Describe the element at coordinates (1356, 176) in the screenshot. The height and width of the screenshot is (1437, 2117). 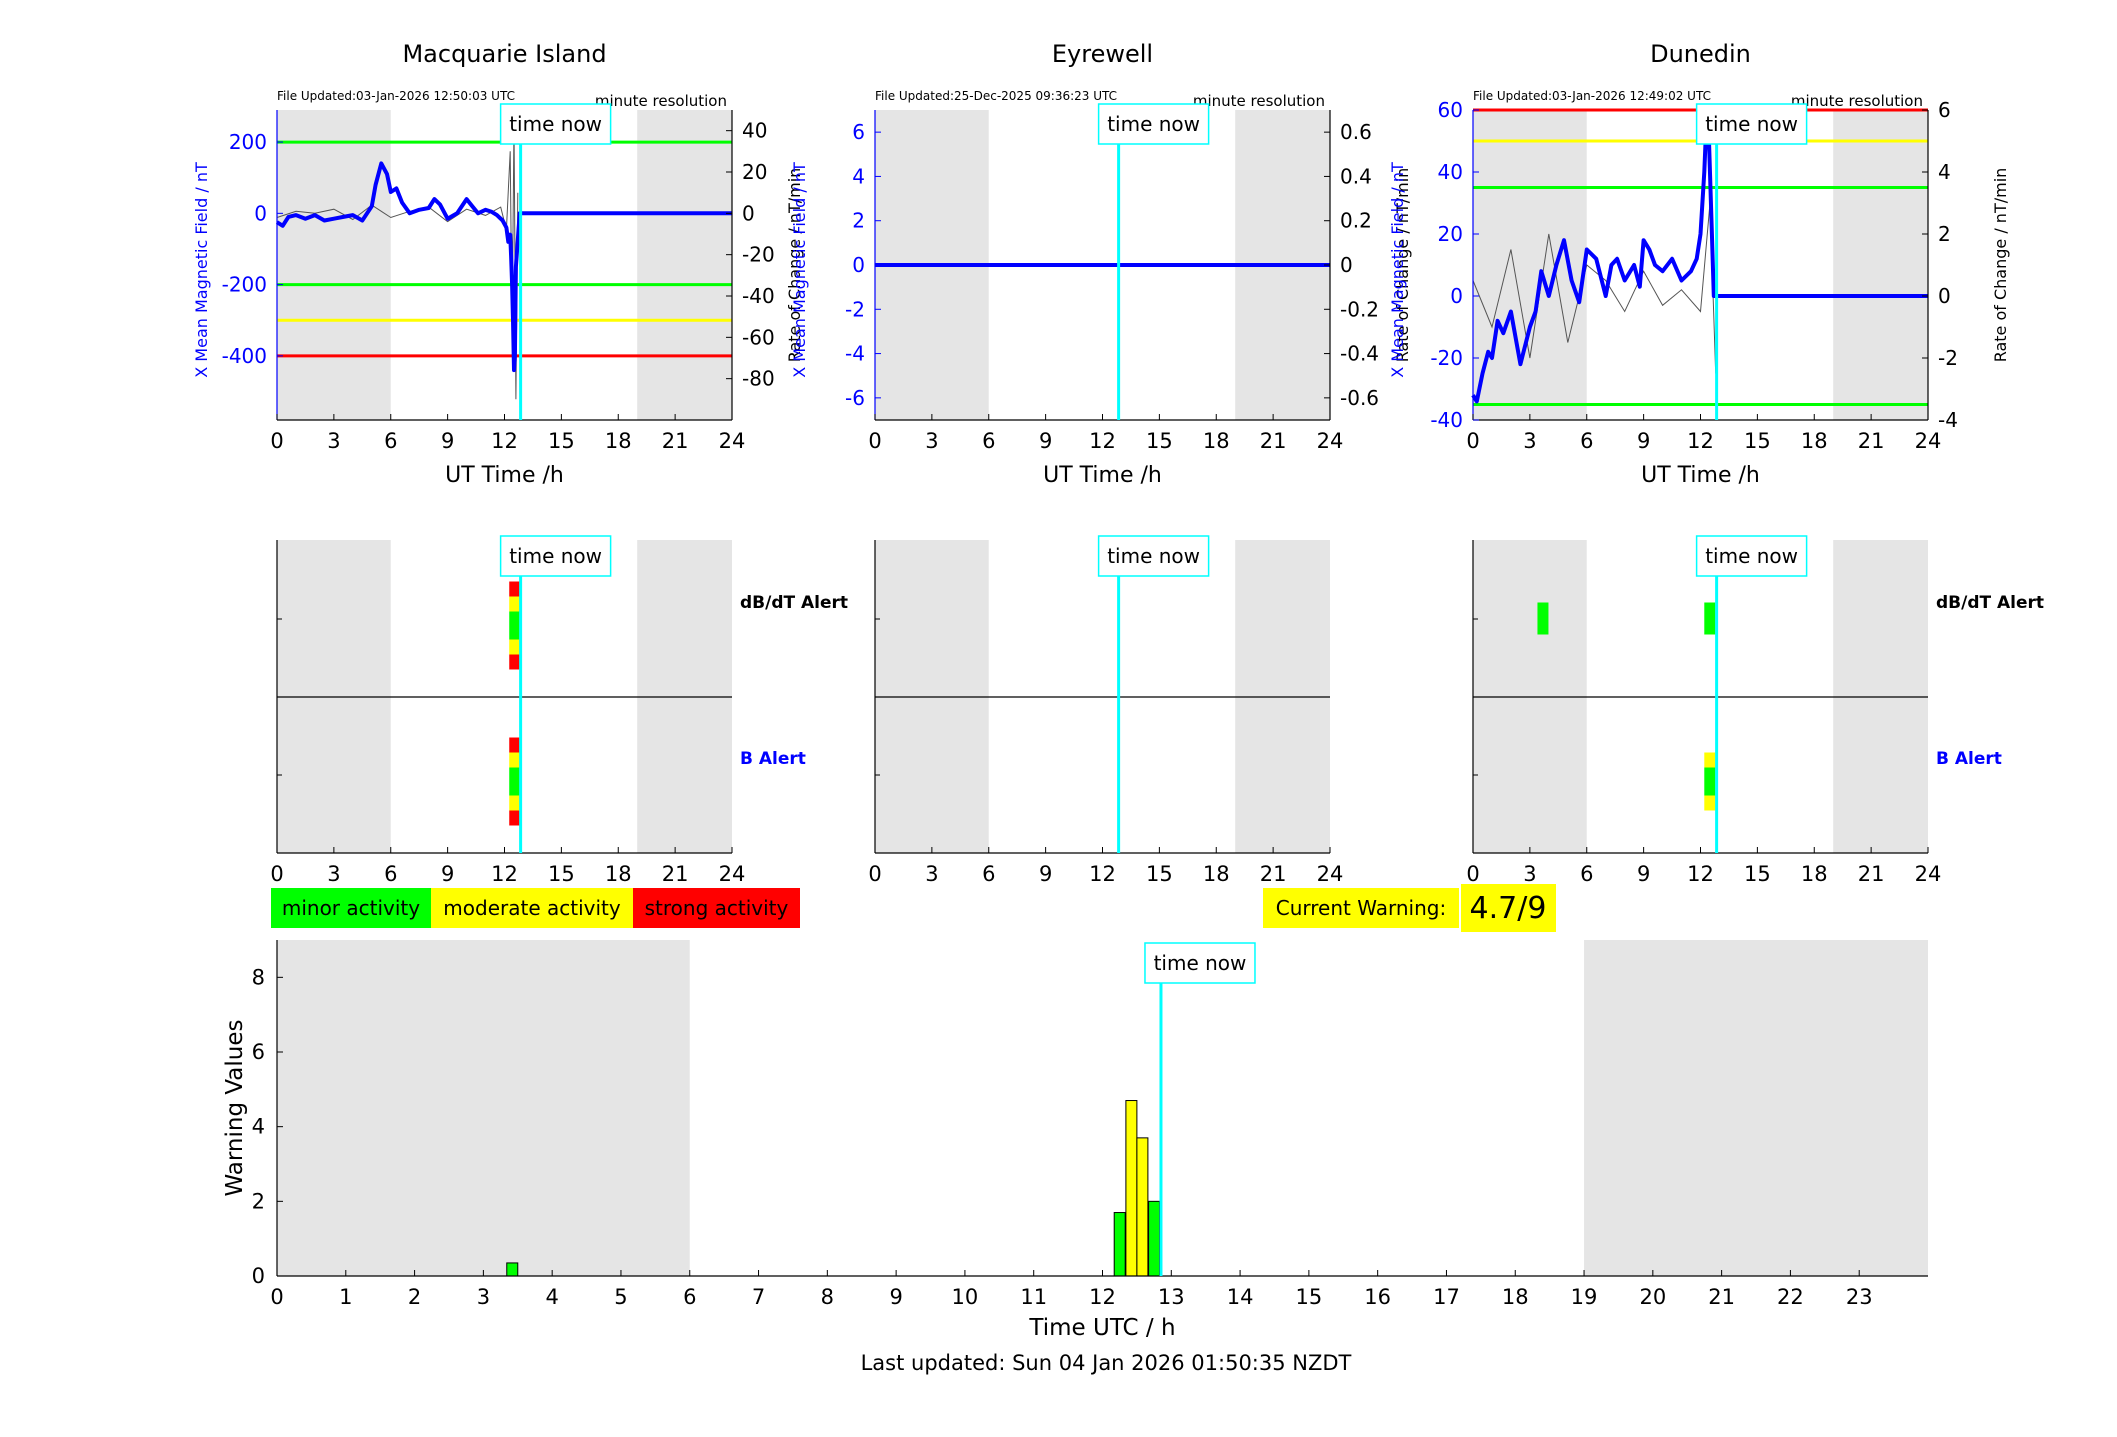
I see `y-right-tick-label: 0.4` at that location.